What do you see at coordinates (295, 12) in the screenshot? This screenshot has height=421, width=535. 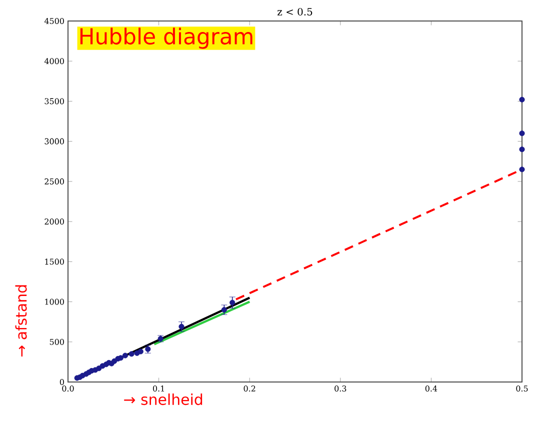 I see `chart-title: z < 0.5` at bounding box center [295, 12].